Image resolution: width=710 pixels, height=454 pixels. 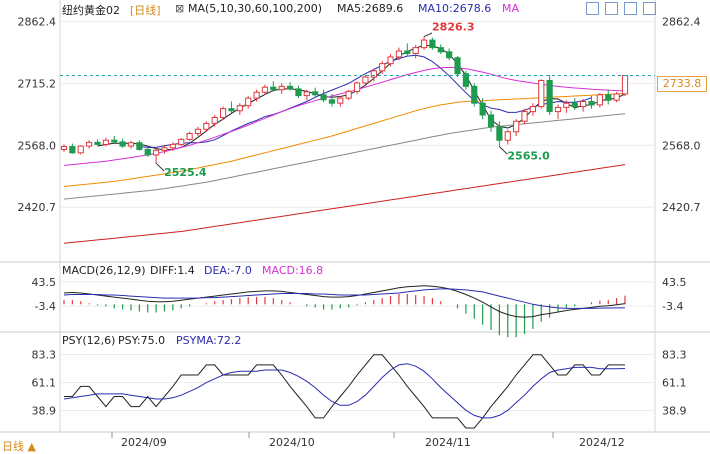 I want to click on price-tick-left: 2862.4, so click(x=37, y=21).